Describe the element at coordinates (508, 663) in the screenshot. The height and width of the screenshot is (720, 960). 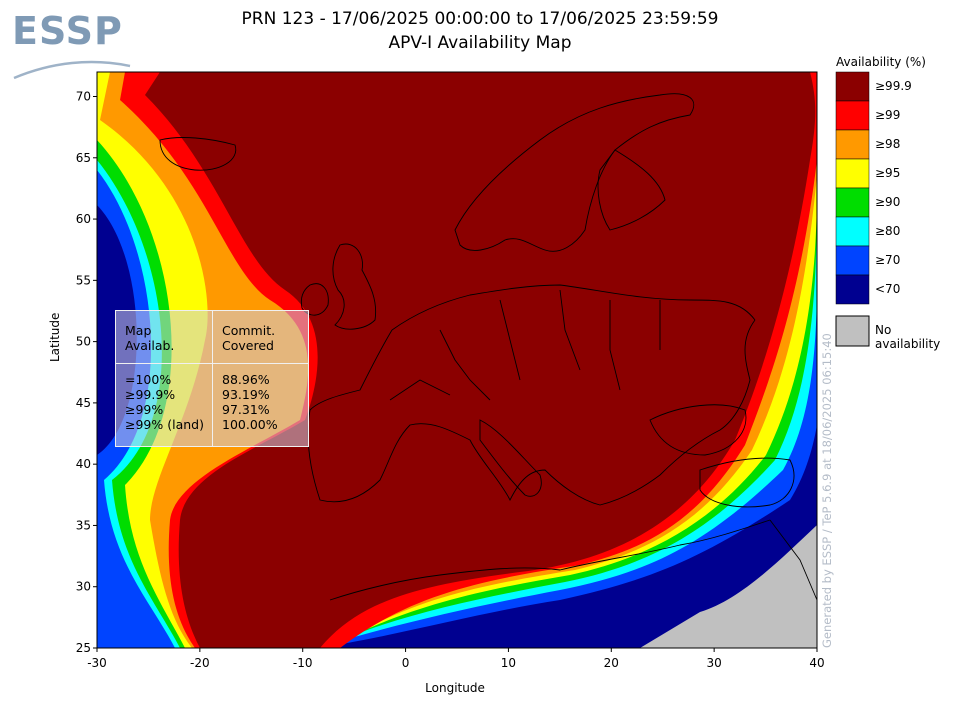
I see `x-tick-label: 10` at that location.